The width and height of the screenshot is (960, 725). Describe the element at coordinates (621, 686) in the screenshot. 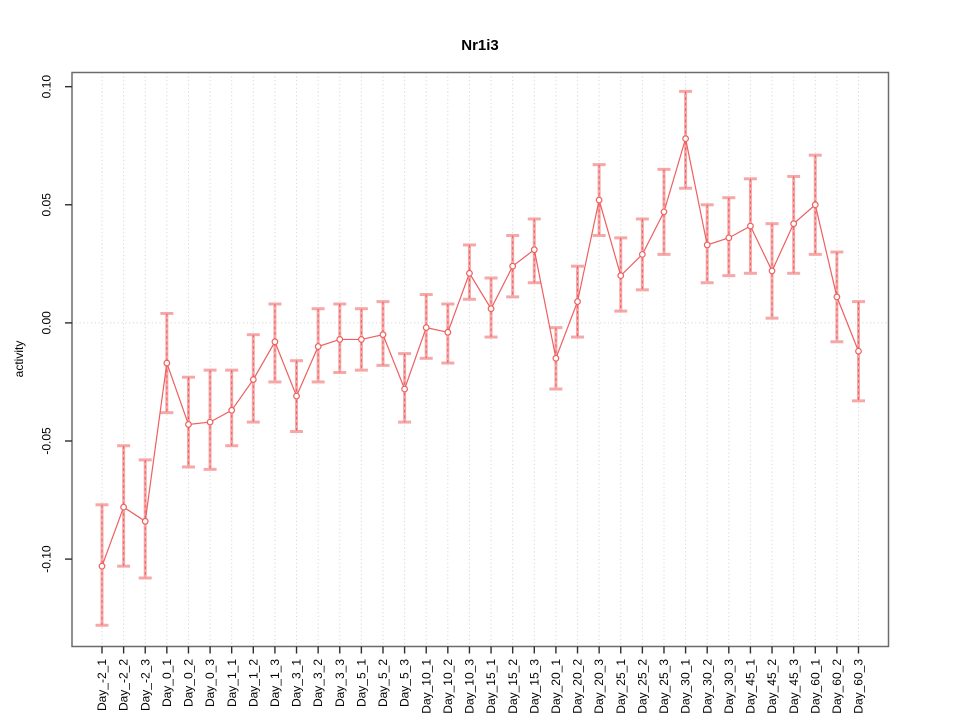

I see `x-tick-label: Day_25_1` at that location.